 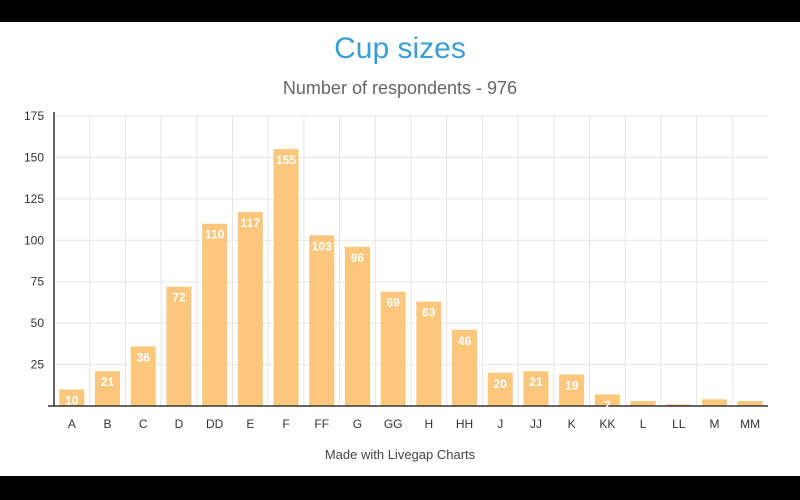 I want to click on bar-g, so click(x=357, y=326).